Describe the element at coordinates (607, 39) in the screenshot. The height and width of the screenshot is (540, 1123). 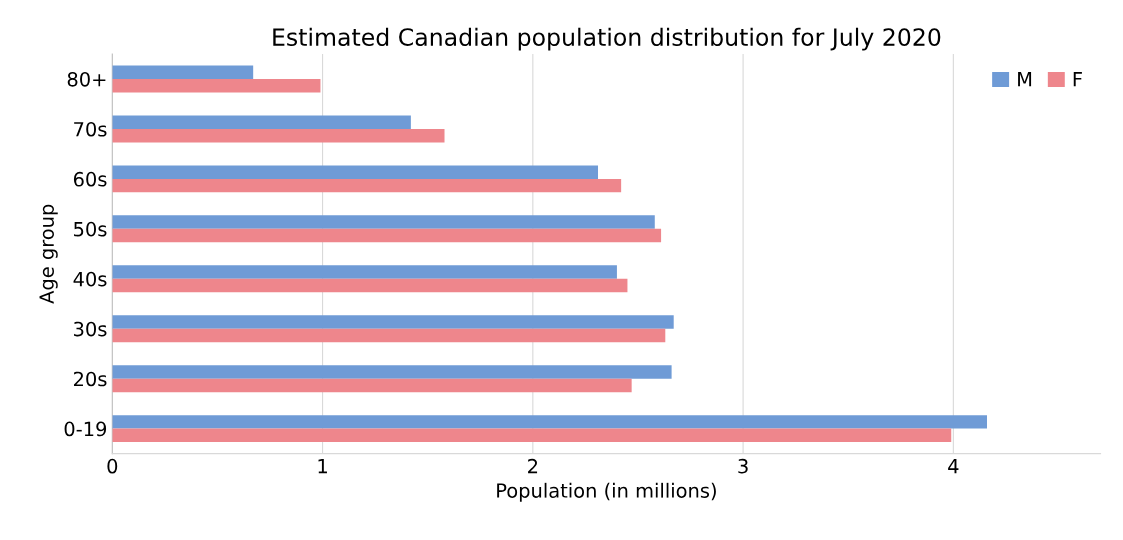
I see `chart-title: Estimated Canadian population distribution for July 2020` at that location.